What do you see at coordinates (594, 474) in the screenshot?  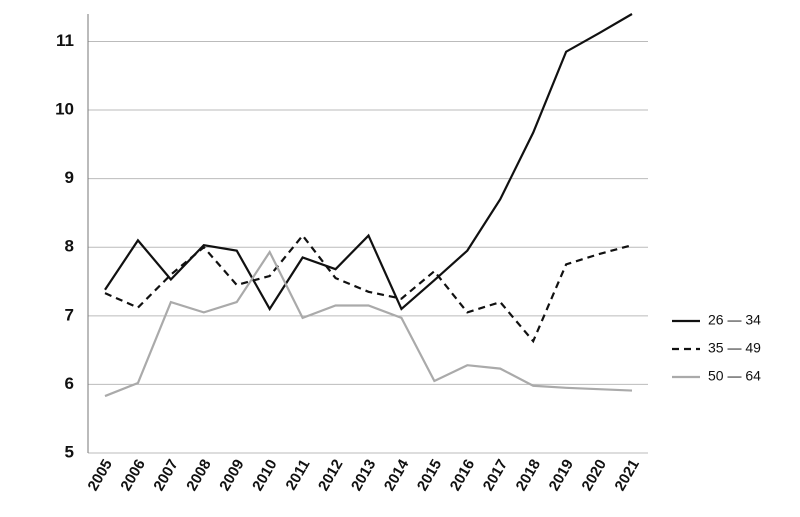 I see `x-tick-label: 2020` at bounding box center [594, 474].